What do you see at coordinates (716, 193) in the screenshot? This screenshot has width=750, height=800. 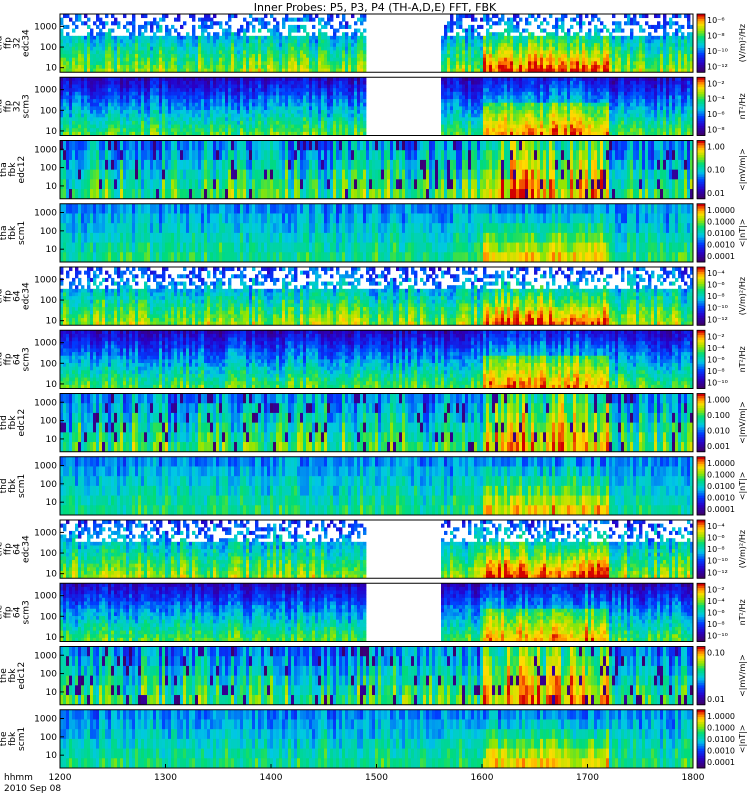 I see `colorbar-tick-label: 0.01` at bounding box center [716, 193].